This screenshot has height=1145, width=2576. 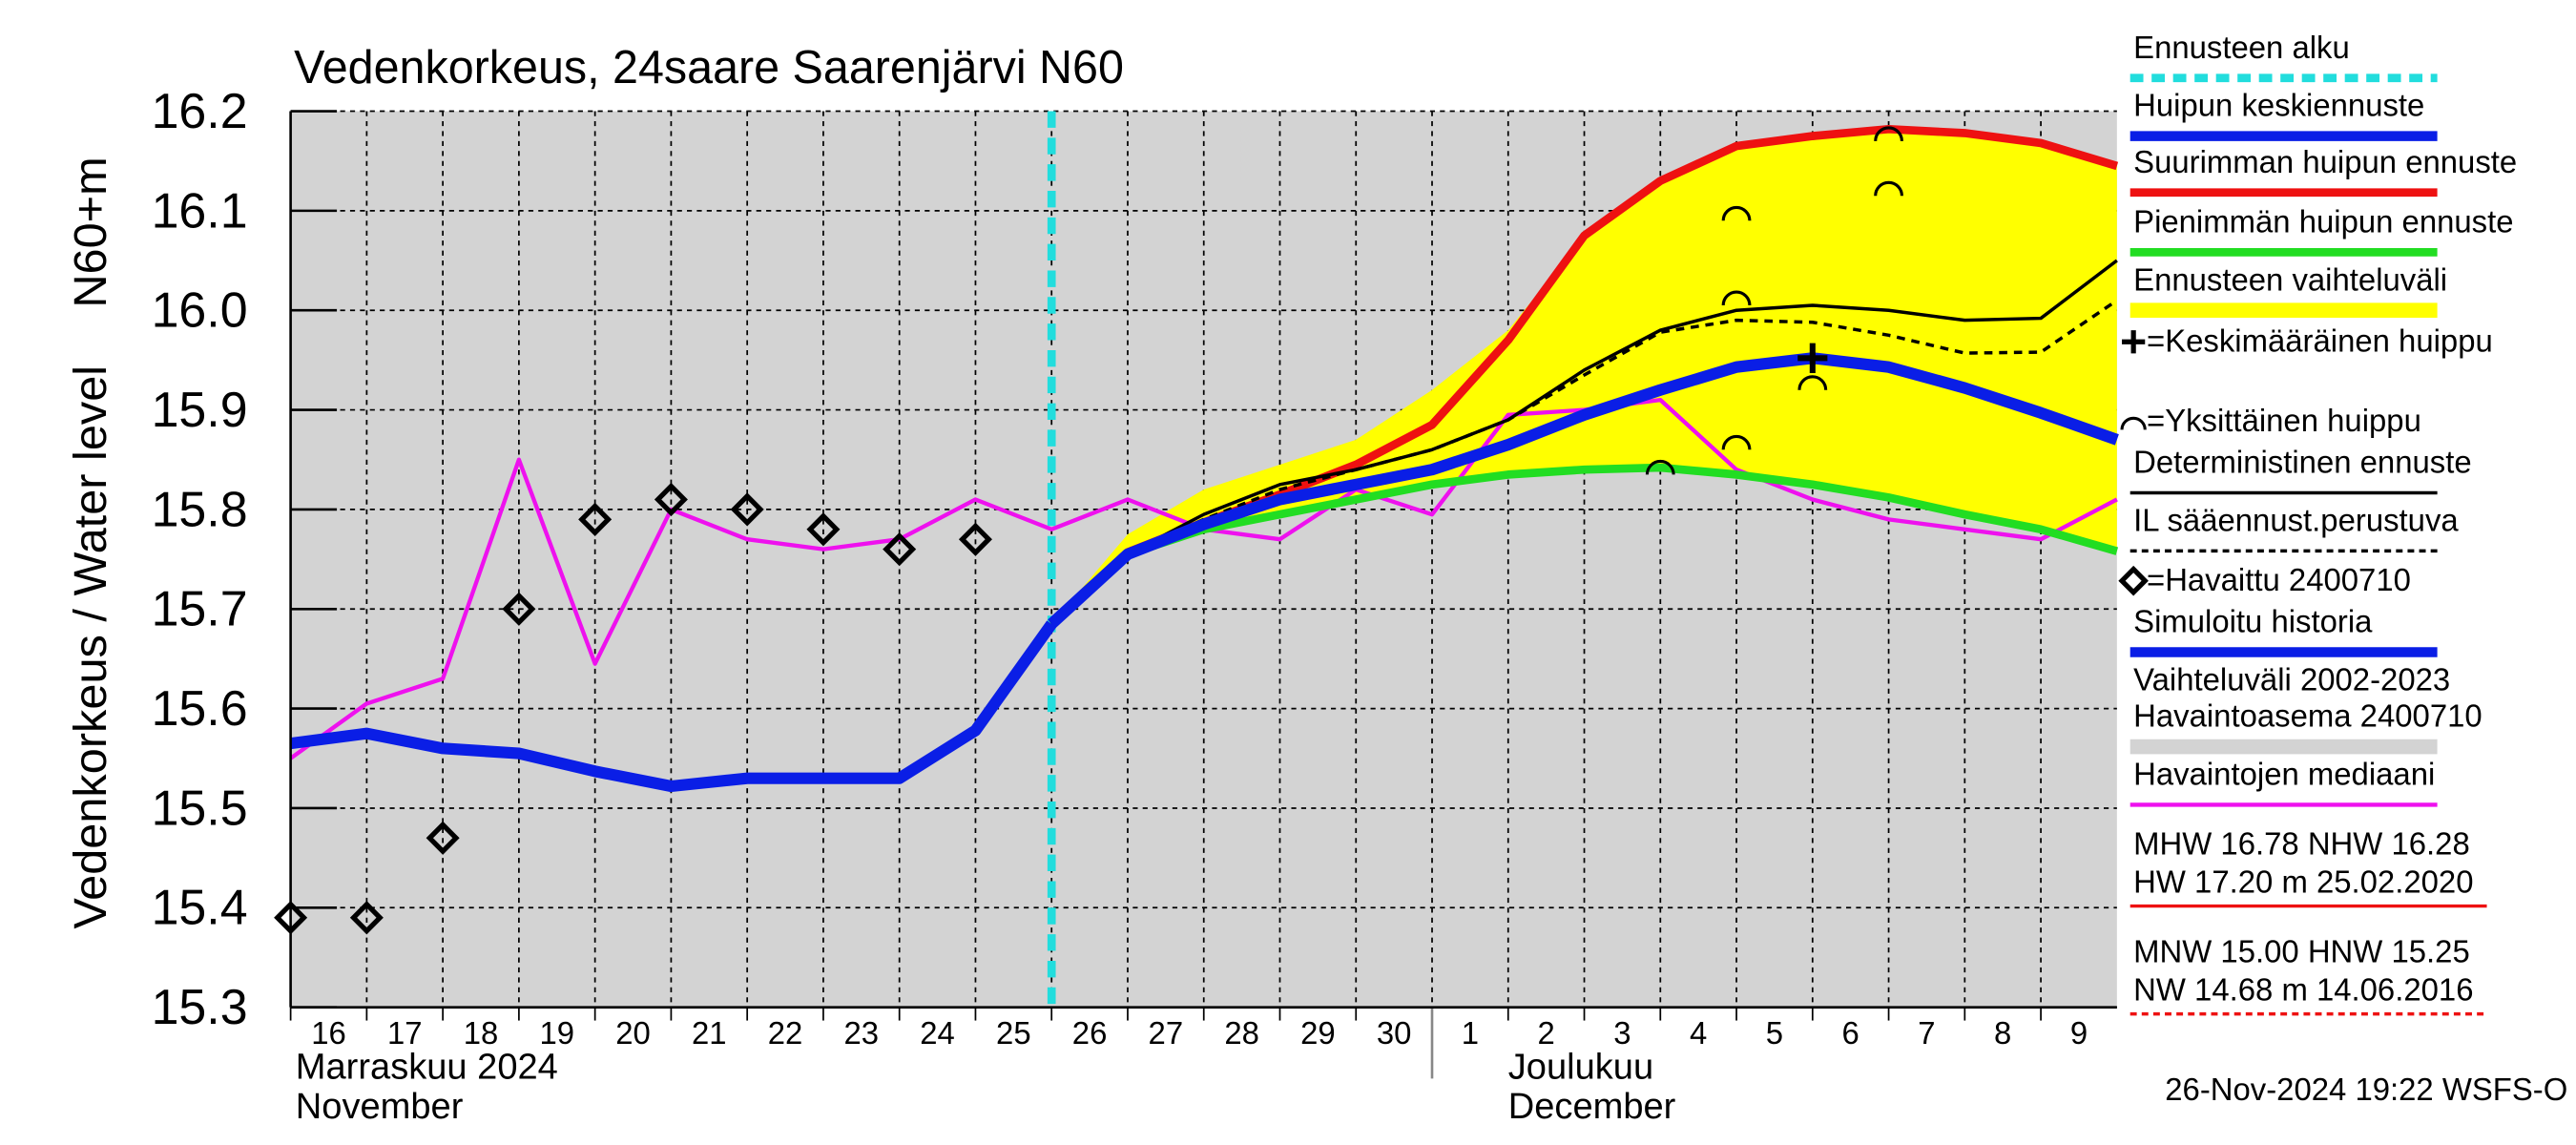 I want to click on y-unit-label: N60+m, so click(x=90, y=232).